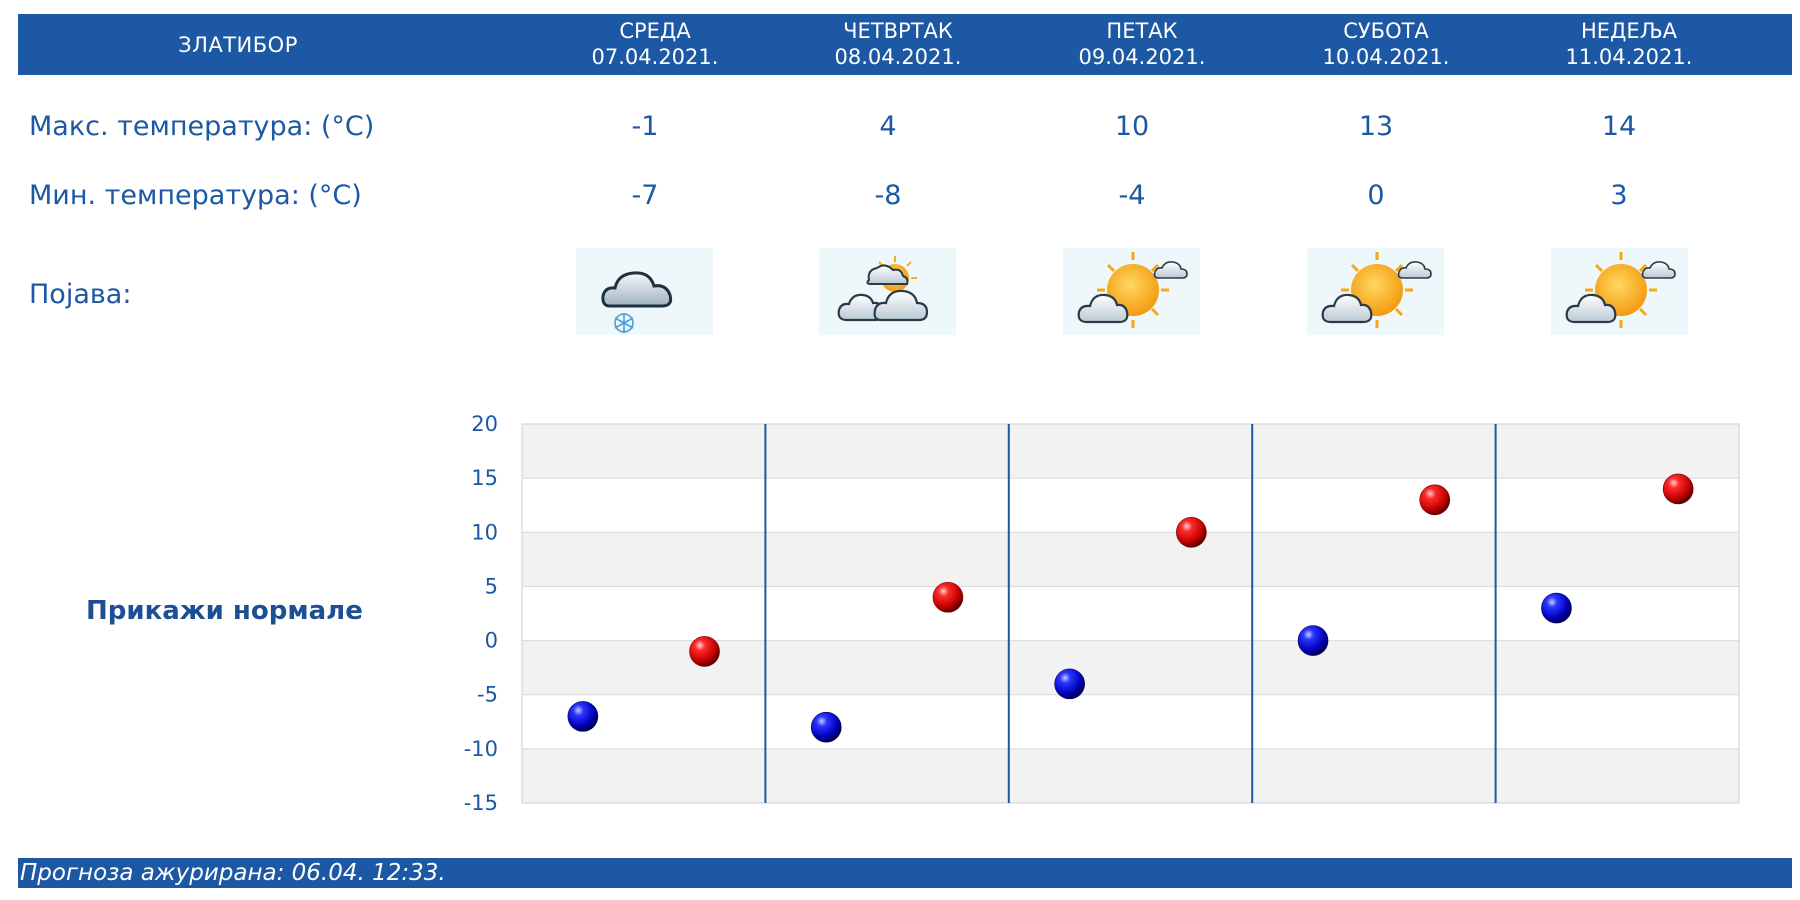  I want to click on partly-cloudy-icon, so click(887, 291).